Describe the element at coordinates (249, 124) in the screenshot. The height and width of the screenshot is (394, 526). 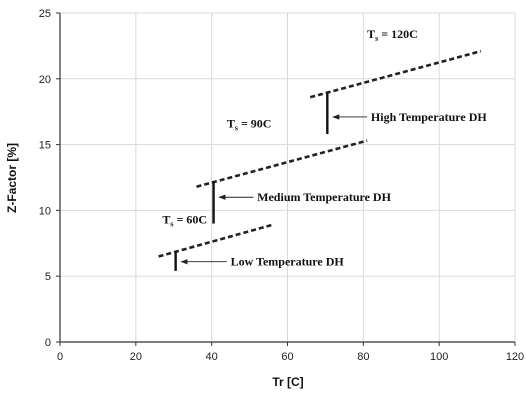
I see `series-label: Ts = 90C` at that location.